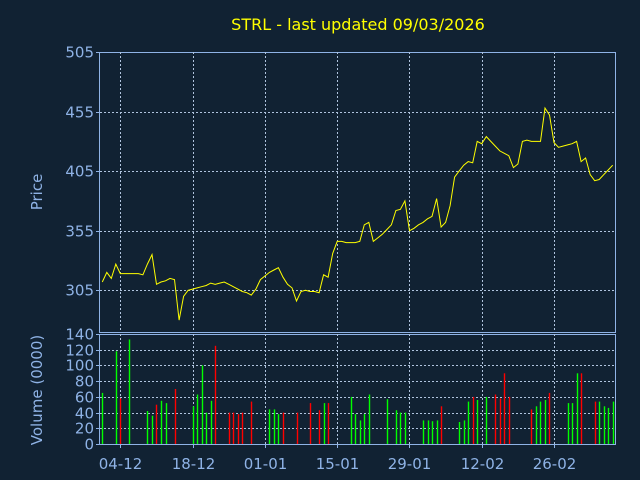  Describe the element at coordinates (338, 464) in the screenshot. I see `x-tick-label: 15-01` at that location.